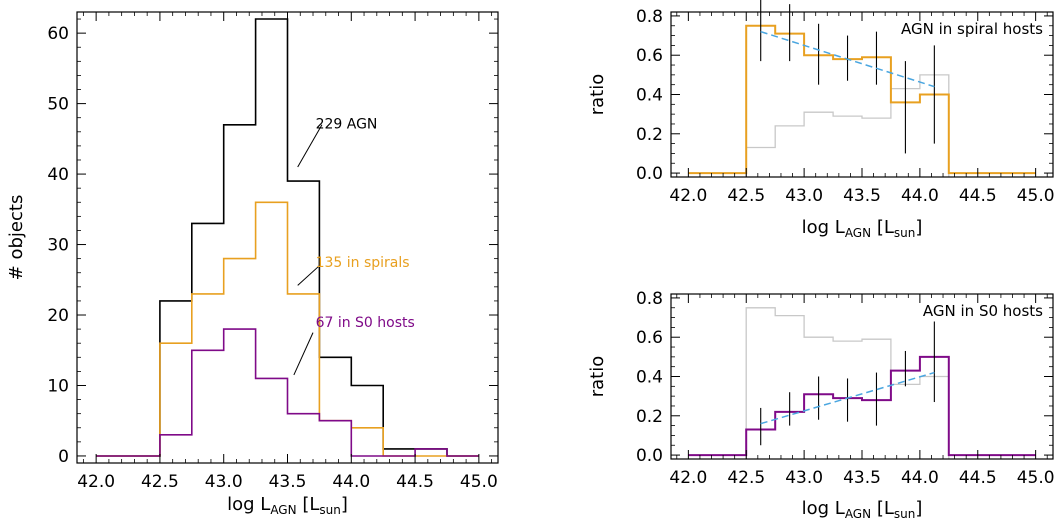 The image size is (1060, 521). What do you see at coordinates (347, 124) in the screenshot?
I see `annotation-label: 229 AGN` at bounding box center [347, 124].